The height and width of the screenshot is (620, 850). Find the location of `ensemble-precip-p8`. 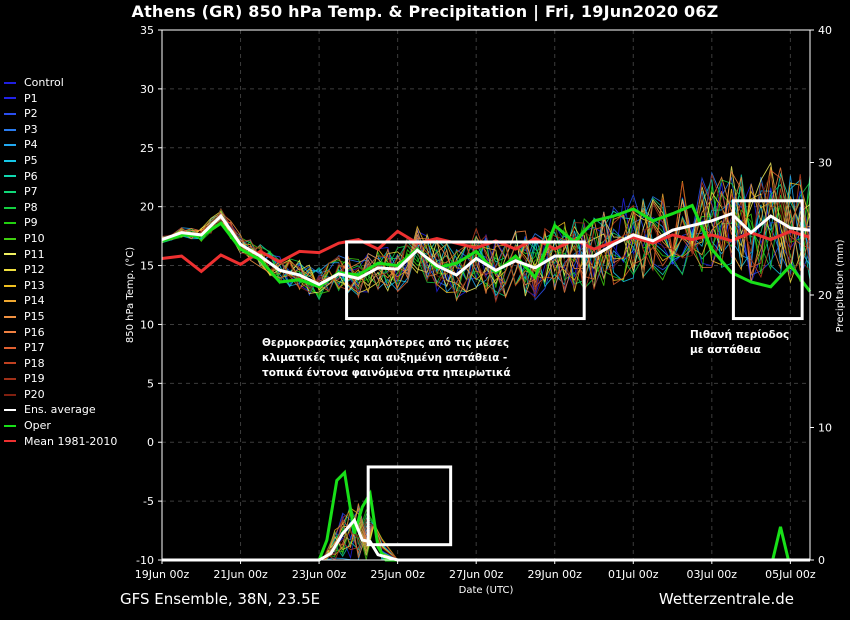

ensemble-precip-p8 is located at coordinates (486, 537).